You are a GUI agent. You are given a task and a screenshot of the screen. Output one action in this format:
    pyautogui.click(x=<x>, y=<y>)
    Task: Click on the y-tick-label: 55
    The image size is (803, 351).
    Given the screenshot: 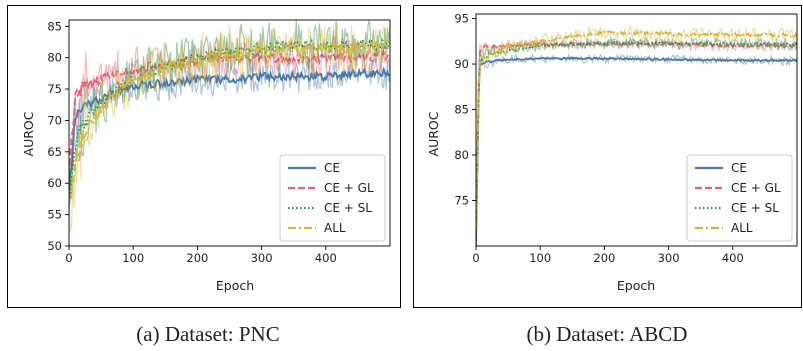 What is the action you would take?
    pyautogui.click(x=54, y=215)
    